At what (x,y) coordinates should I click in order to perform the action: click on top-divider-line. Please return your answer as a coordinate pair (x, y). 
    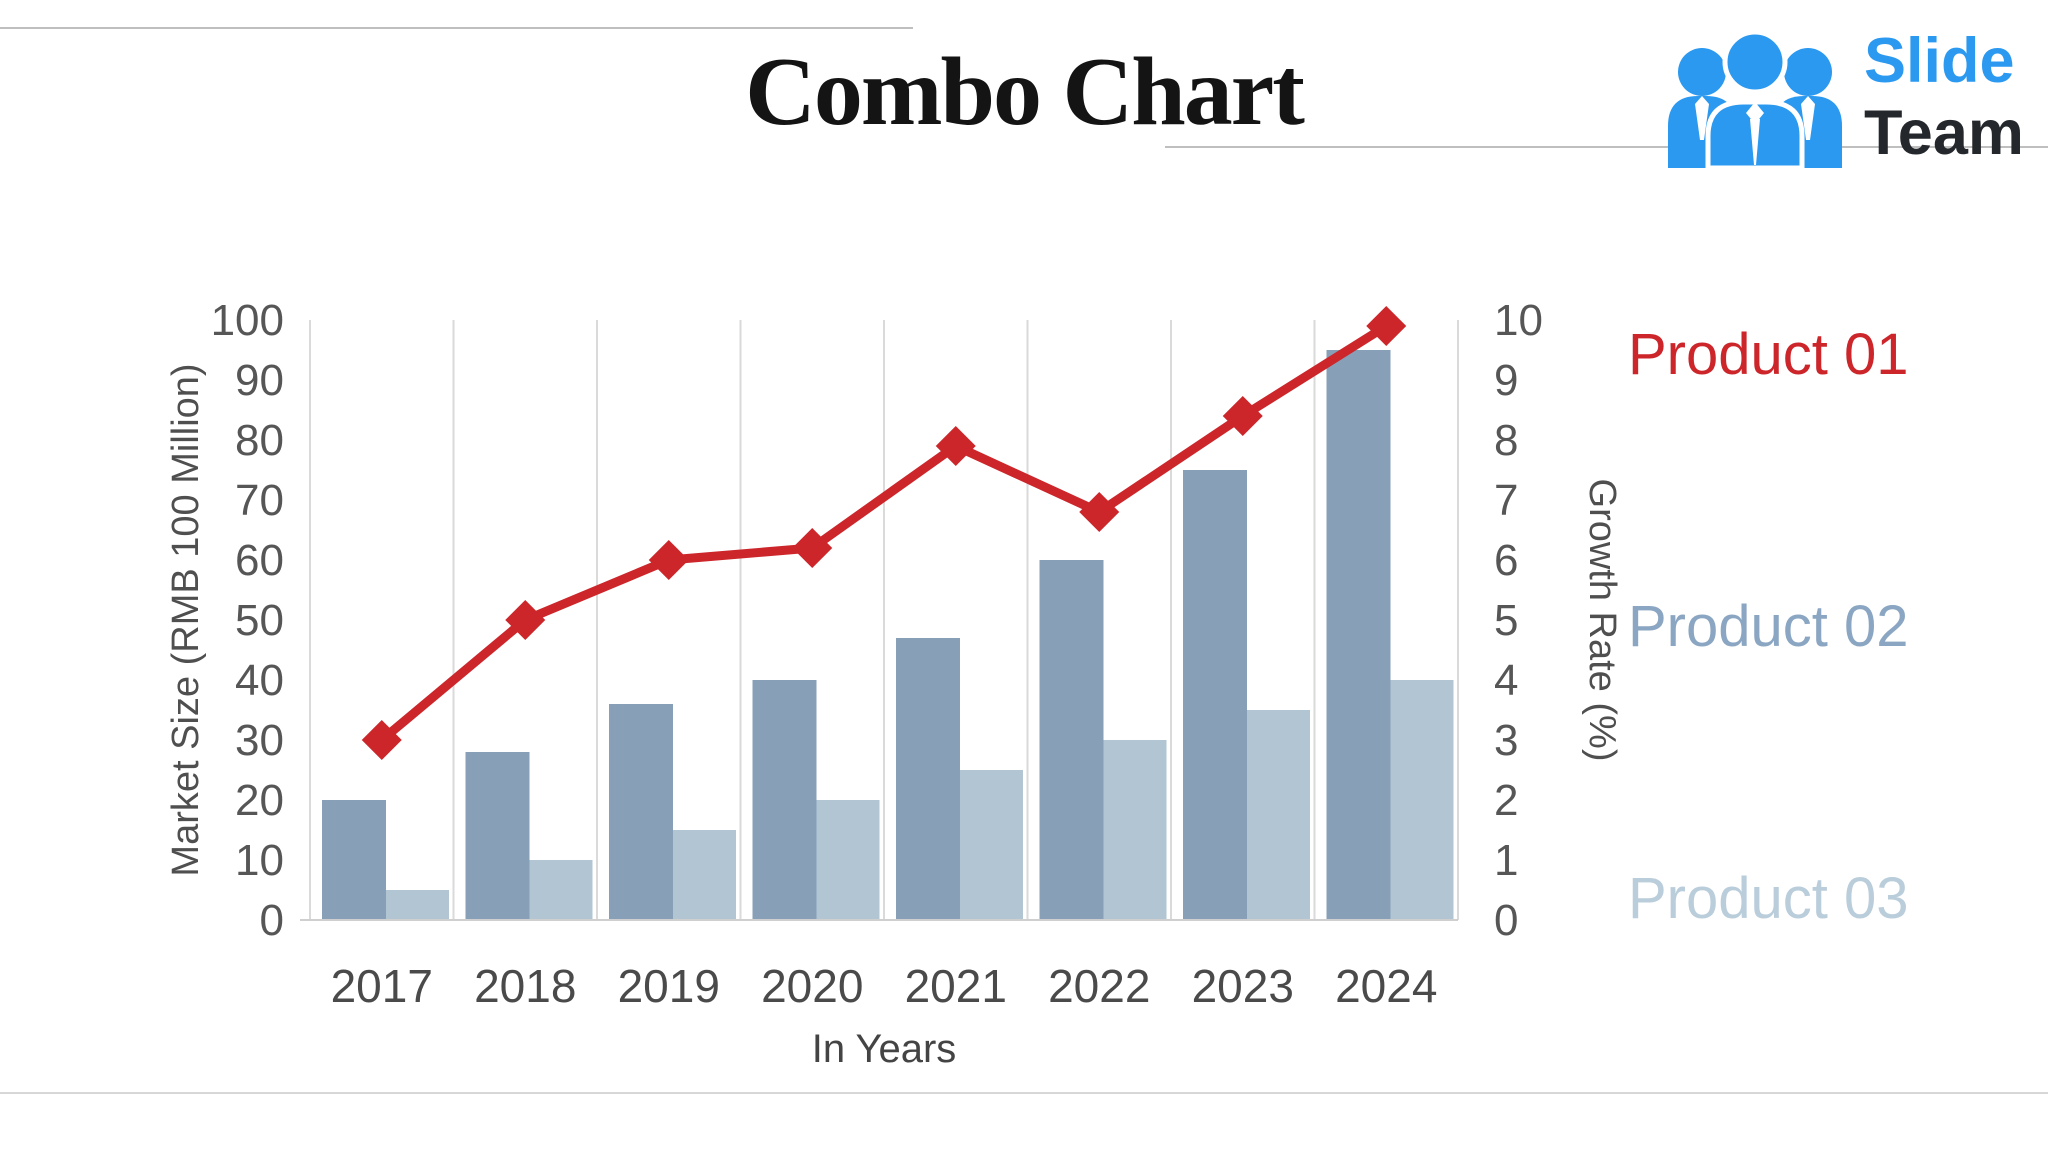
    Looking at the image, I should click on (456, 28).